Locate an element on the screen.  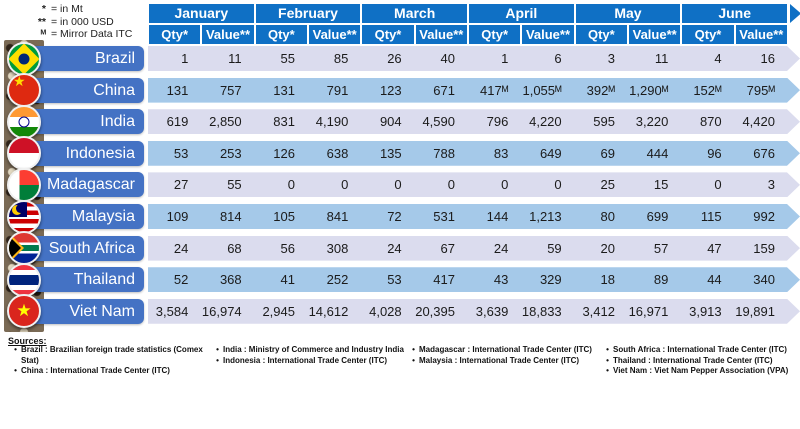
cell-southafrica-apr-qty: 24 is located at coordinates (501, 248).